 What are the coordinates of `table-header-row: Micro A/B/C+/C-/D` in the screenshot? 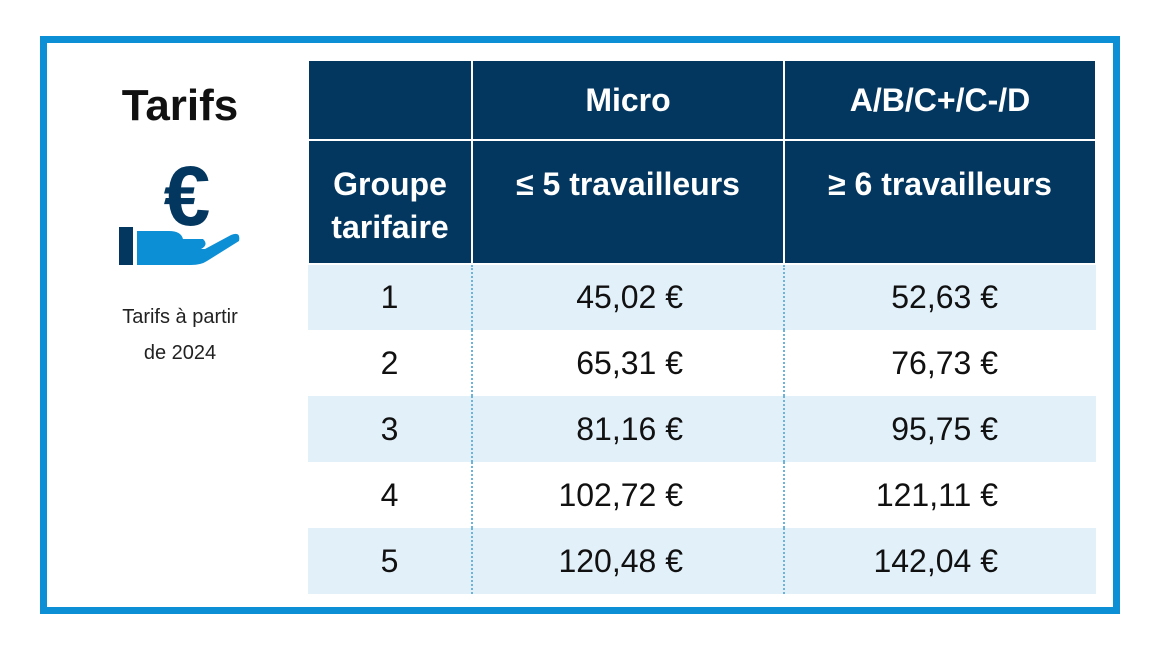 It's located at (702, 100).